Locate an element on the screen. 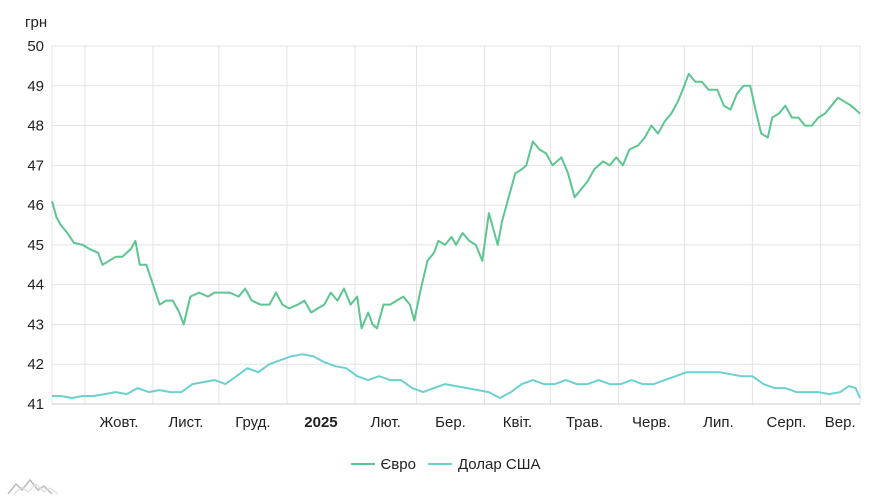 This screenshot has height=500, width=891. logo-icon is located at coordinates (33, 486).